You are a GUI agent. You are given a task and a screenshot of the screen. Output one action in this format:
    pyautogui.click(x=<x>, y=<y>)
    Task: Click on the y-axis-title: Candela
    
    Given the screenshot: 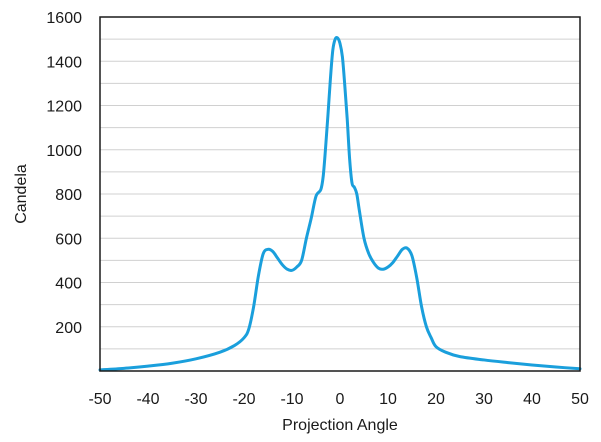 What is the action you would take?
    pyautogui.click(x=21, y=194)
    